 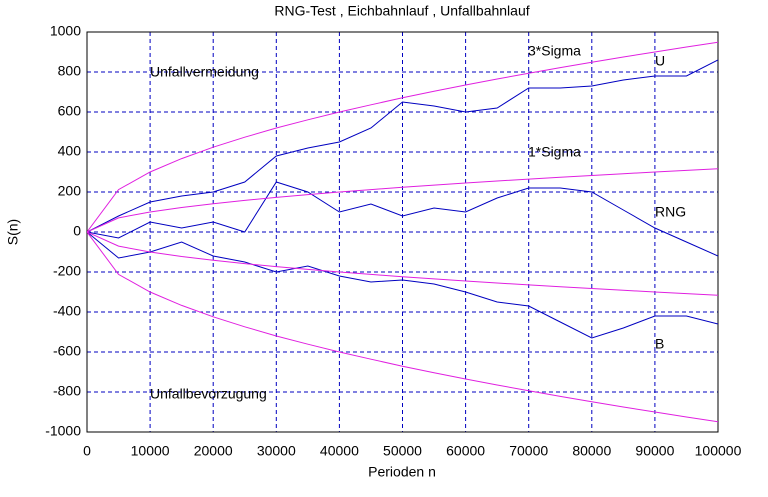 I want to click on x-tick-label: 30000, so click(x=276, y=451).